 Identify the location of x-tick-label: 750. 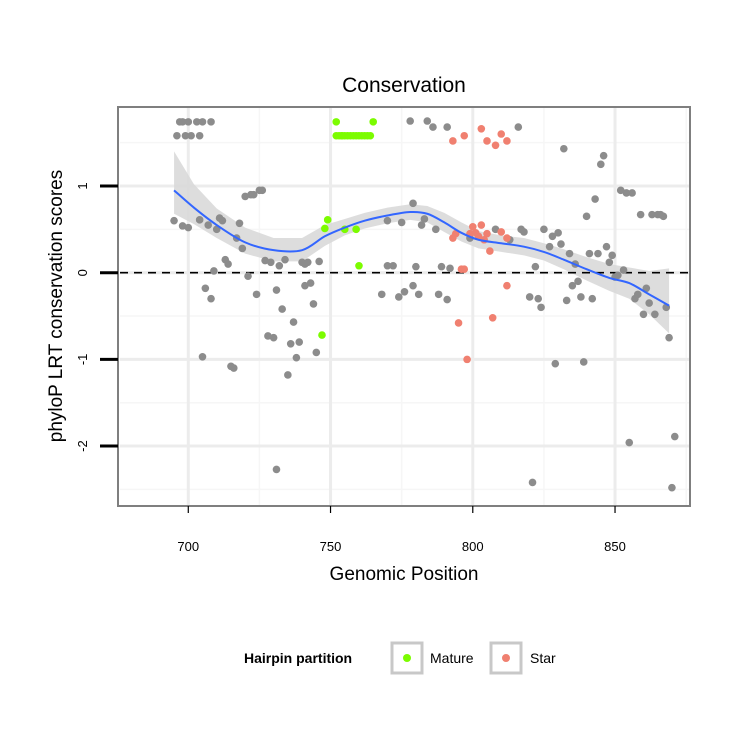
(331, 546).